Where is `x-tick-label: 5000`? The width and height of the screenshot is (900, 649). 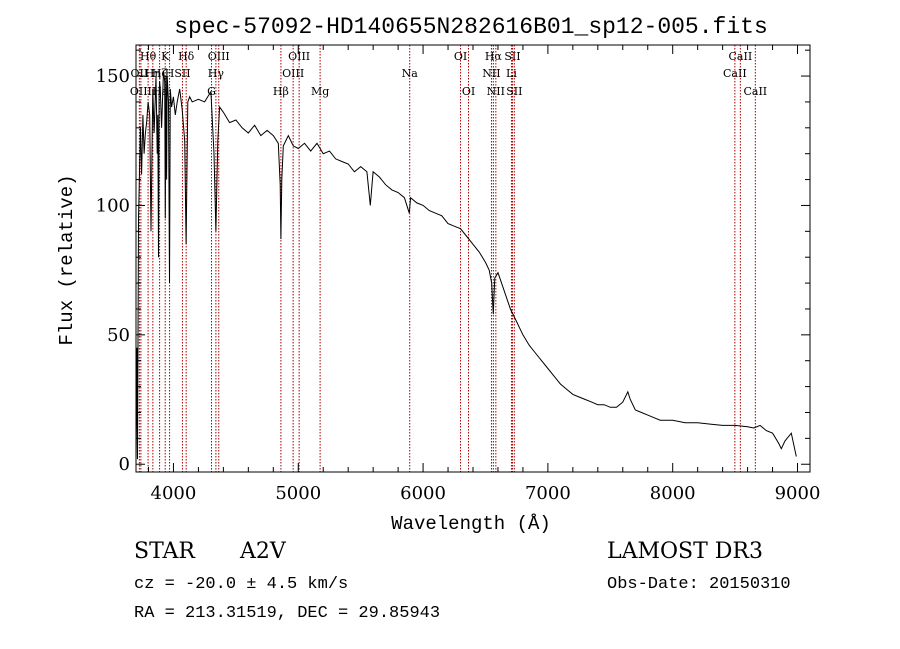 x-tick-label: 5000 is located at coordinates (298, 493).